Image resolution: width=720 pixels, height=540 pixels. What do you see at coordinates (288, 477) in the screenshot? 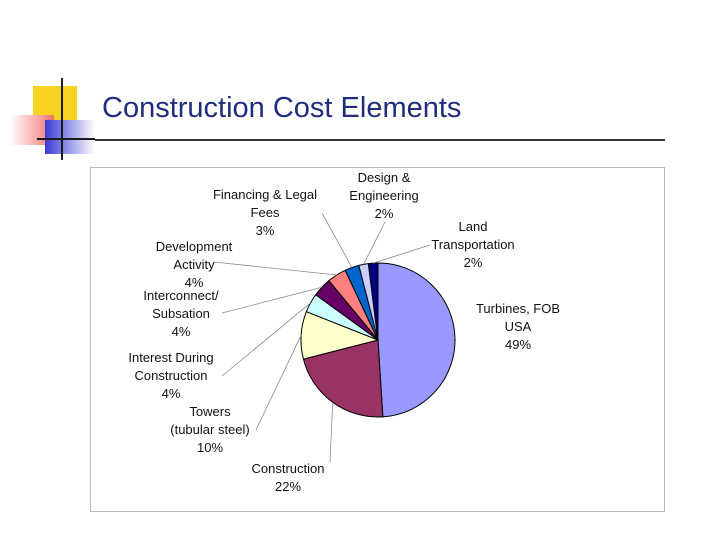
I see `slice-label-1: Construction 22%` at bounding box center [288, 477].